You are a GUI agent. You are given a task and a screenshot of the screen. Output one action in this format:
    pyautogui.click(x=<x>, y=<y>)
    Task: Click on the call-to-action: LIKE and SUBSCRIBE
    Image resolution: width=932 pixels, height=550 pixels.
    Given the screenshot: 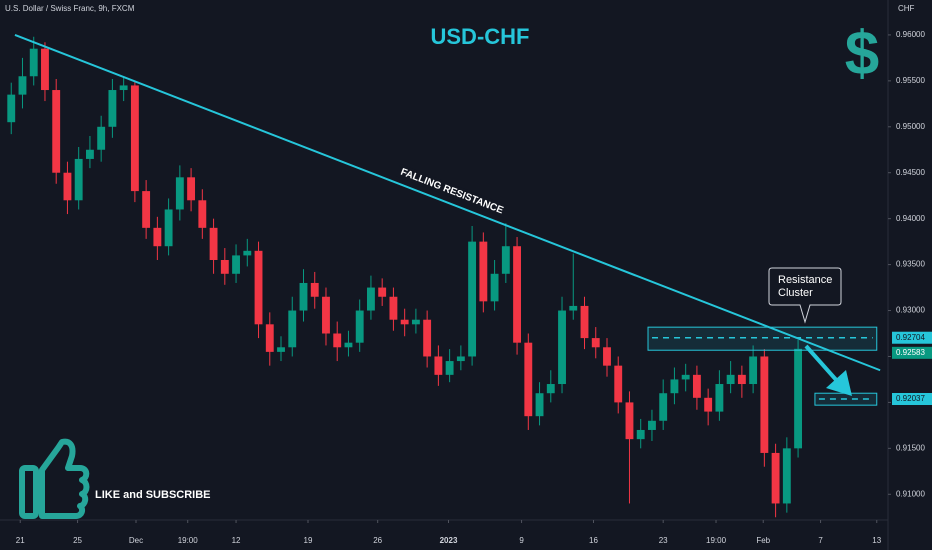 What is the action you would take?
    pyautogui.click(x=153, y=495)
    